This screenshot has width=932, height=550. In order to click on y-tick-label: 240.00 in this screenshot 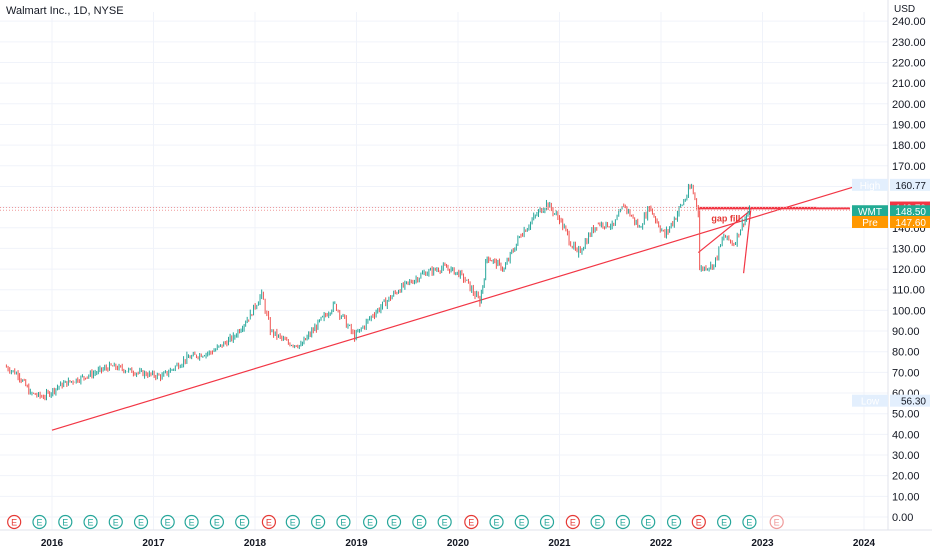, I will do `click(909, 22)`.